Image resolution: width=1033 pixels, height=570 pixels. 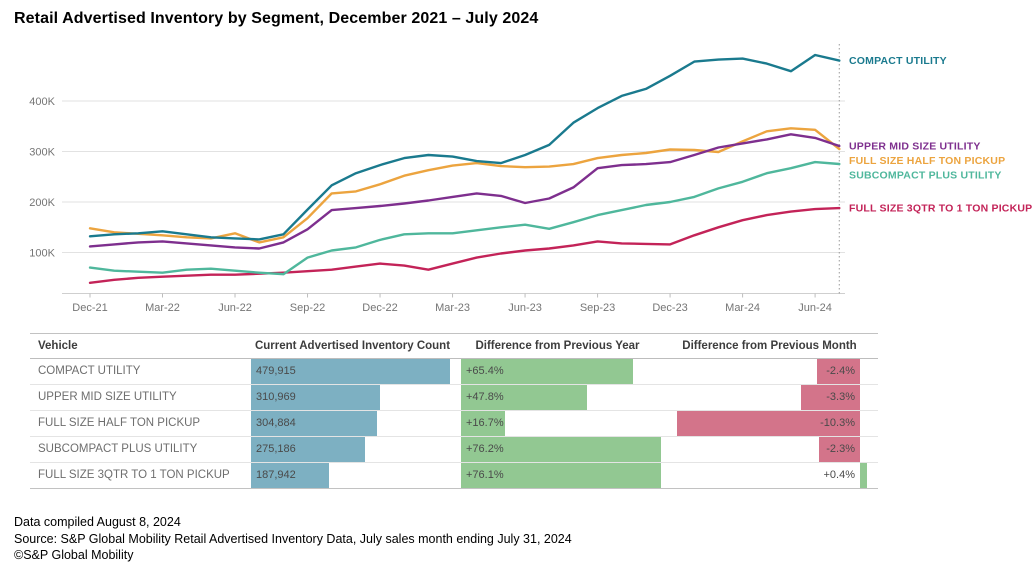 What do you see at coordinates (597, 308) in the screenshot?
I see `x-axis-label-Sep-23: Sep-23` at bounding box center [597, 308].